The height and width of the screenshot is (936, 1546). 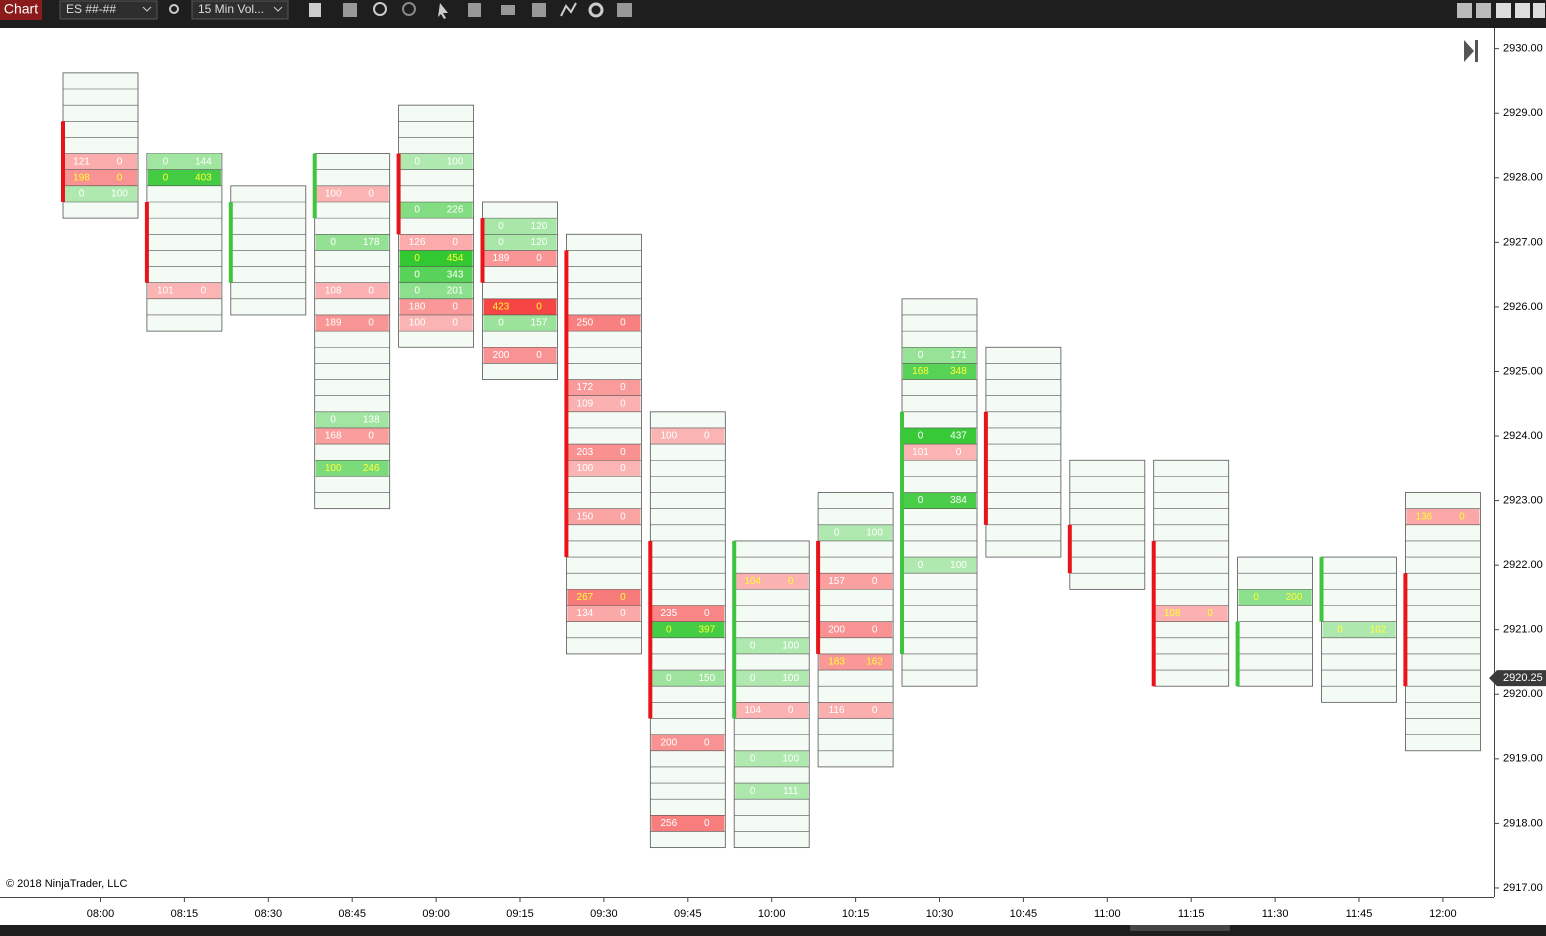 What do you see at coordinates (400, 10) in the screenshot?
I see `toolbar-icons` at bounding box center [400, 10].